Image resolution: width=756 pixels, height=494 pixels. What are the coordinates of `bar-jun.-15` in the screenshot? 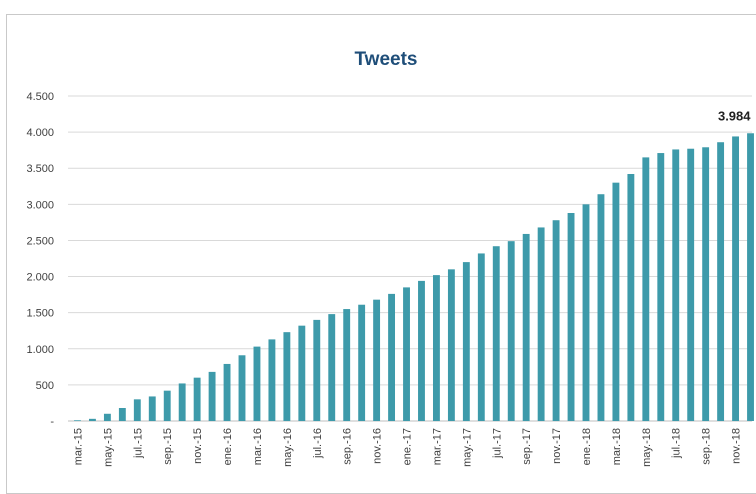 It's located at (122, 414).